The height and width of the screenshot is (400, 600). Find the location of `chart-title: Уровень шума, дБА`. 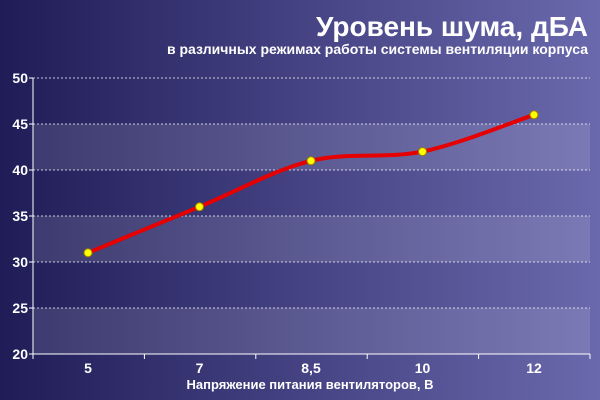

chart-title: Уровень шума, дБА is located at coordinates (452, 26).